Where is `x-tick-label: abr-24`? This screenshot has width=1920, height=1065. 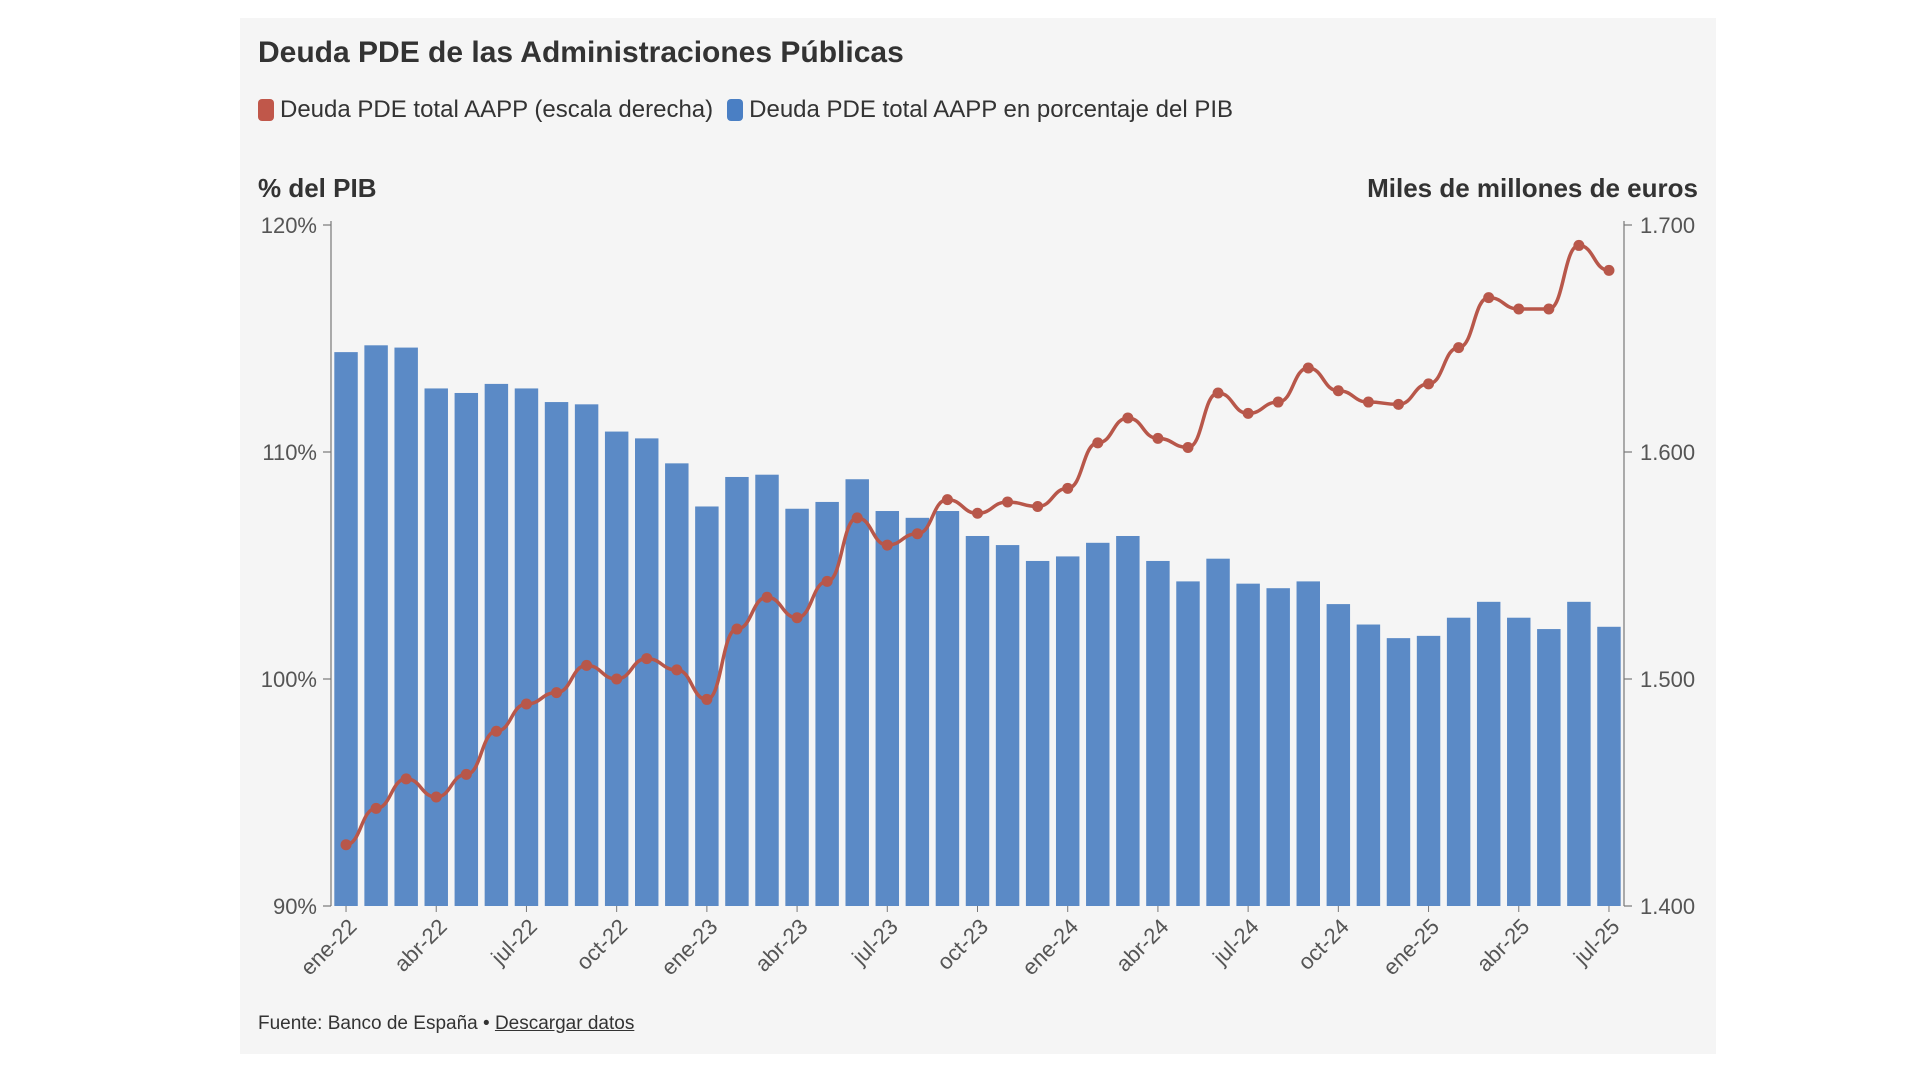 x-tick-label: abr-24 is located at coordinates (1142, 945).